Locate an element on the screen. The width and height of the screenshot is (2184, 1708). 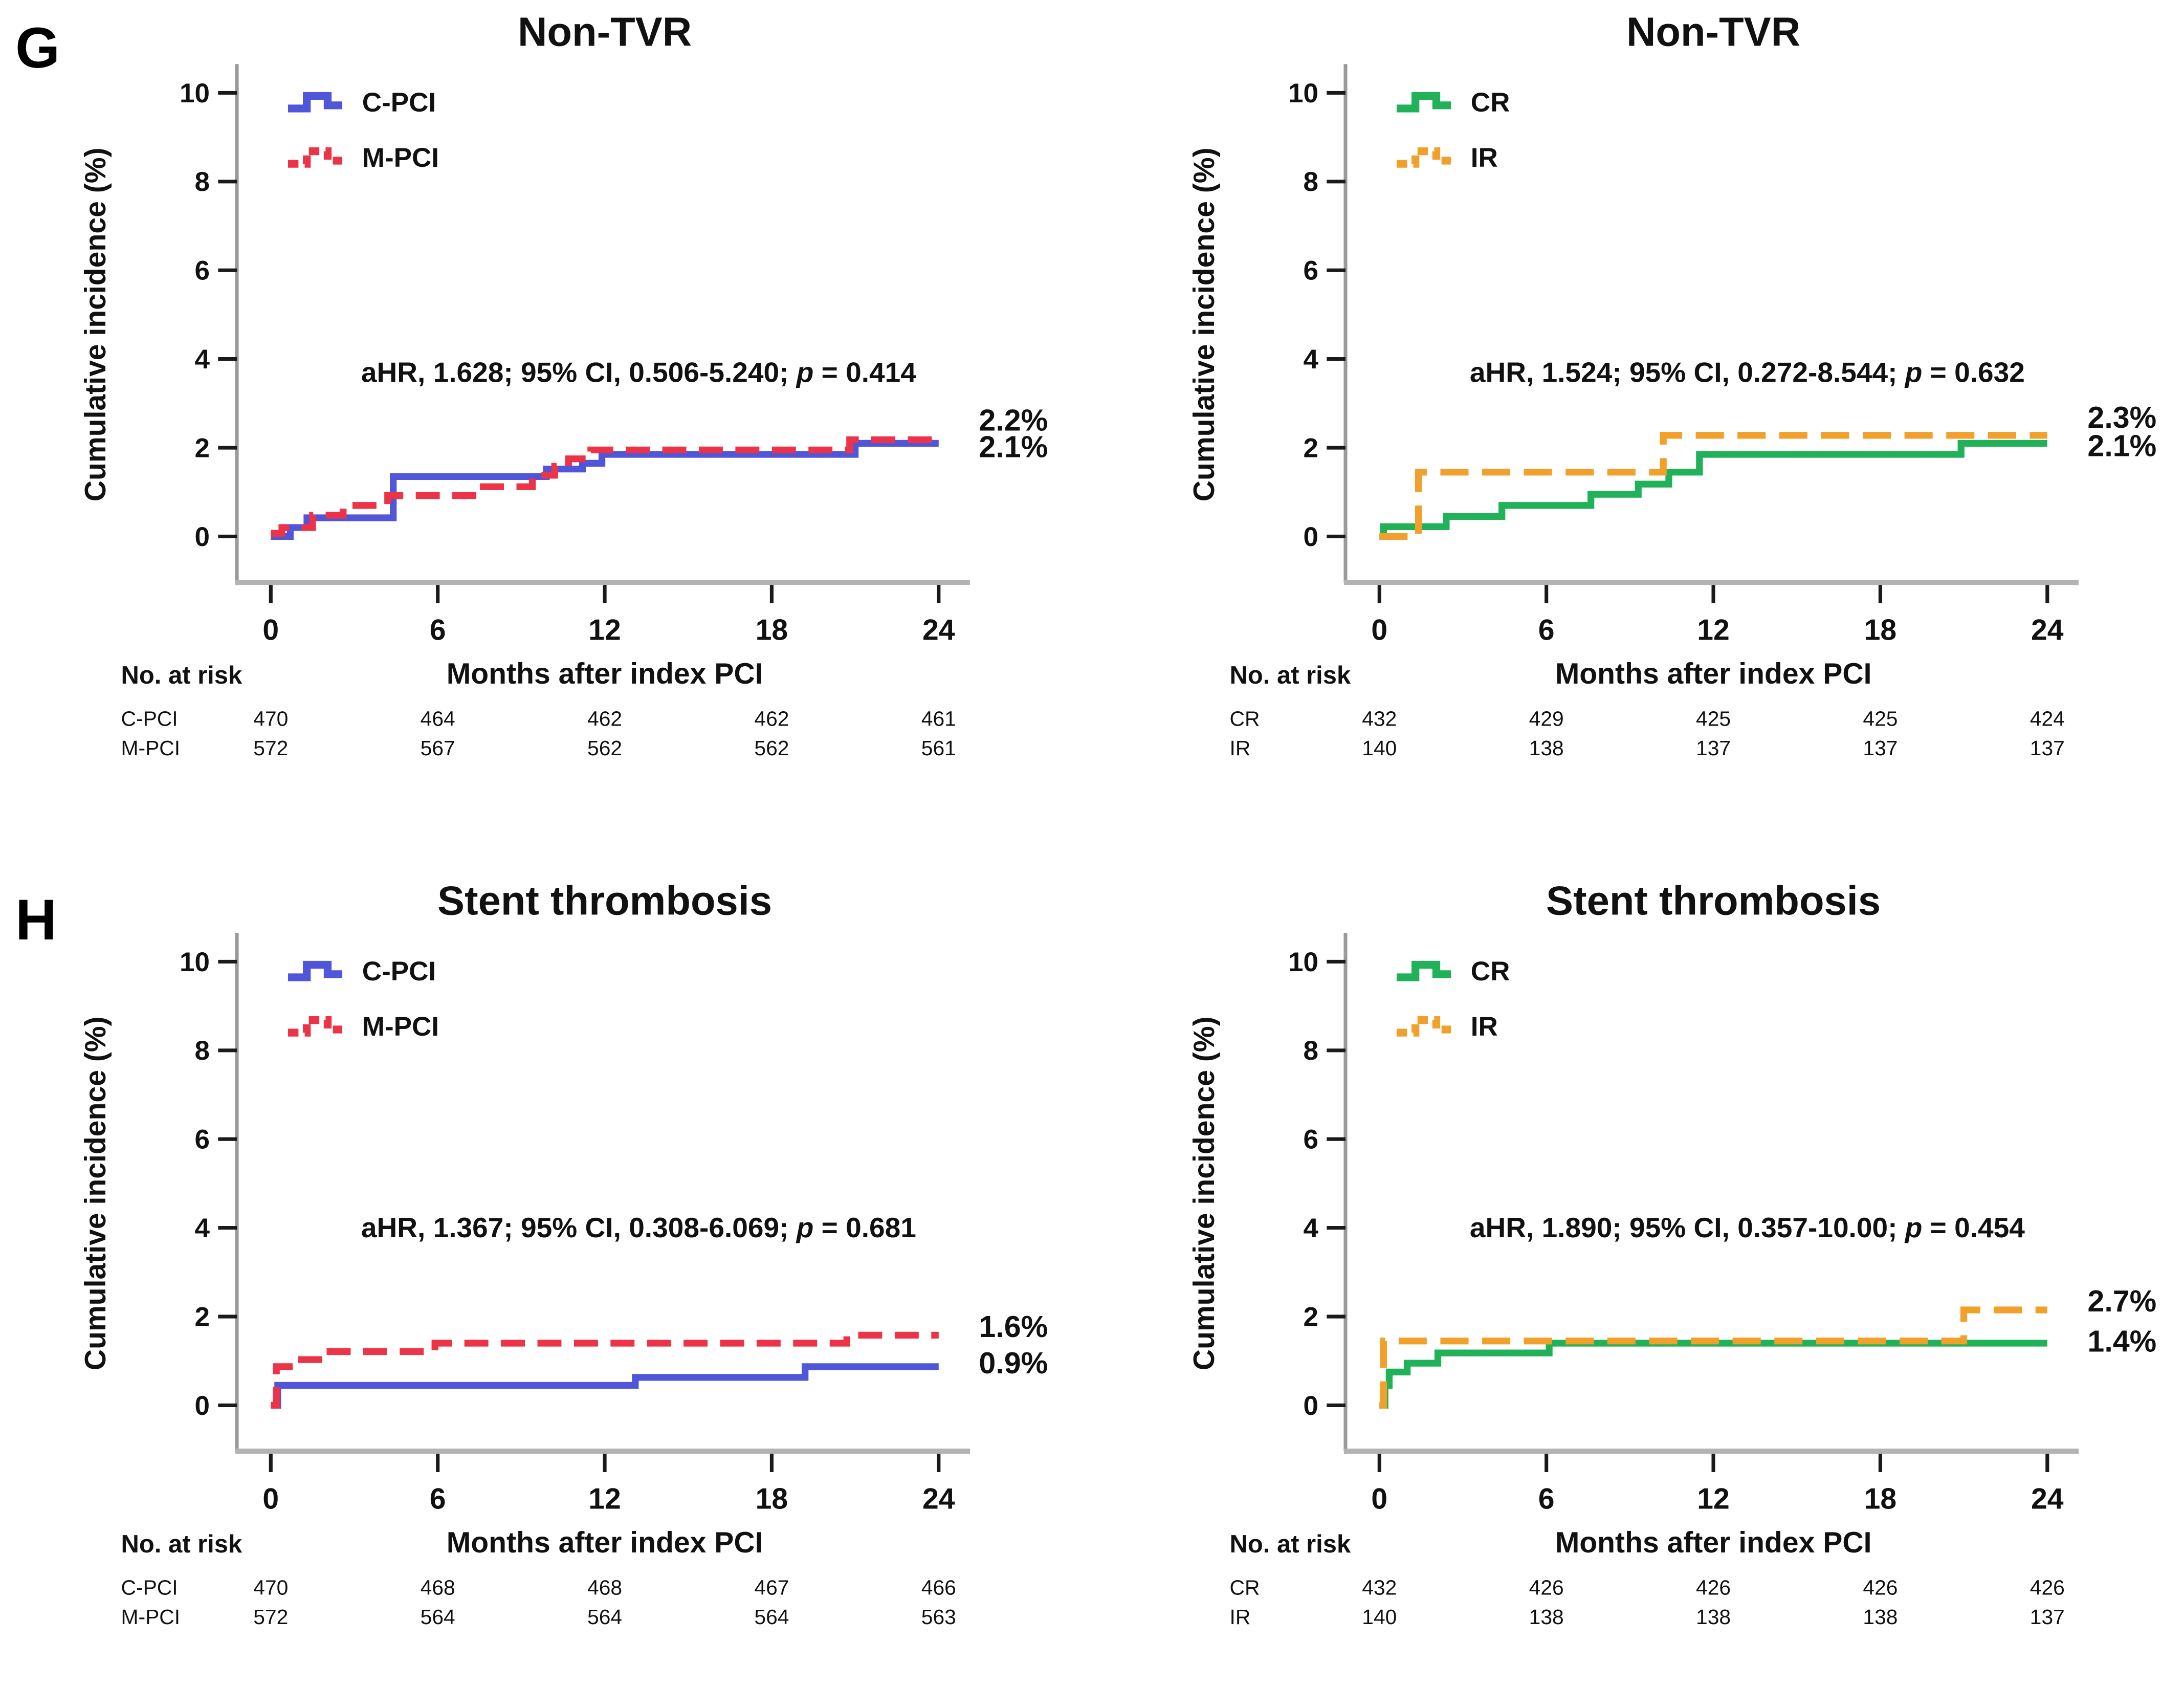
endpoint-label-cr: 2.1% is located at coordinates (2121, 445).